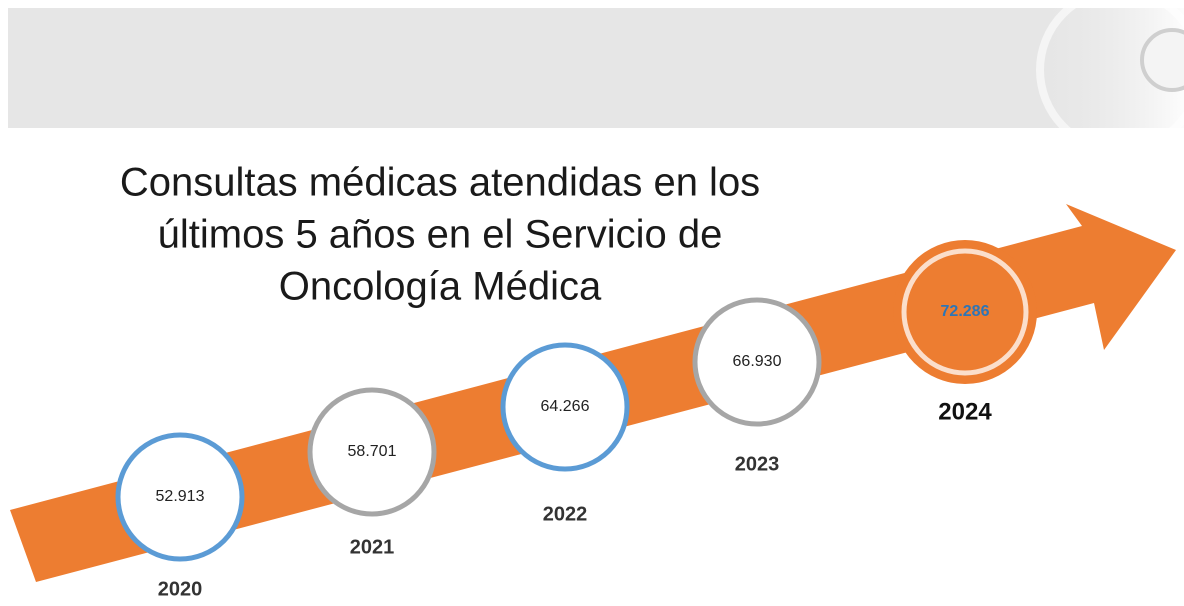  What do you see at coordinates (440, 287) in the screenshot?
I see `title-line: Oncología Médica` at bounding box center [440, 287].